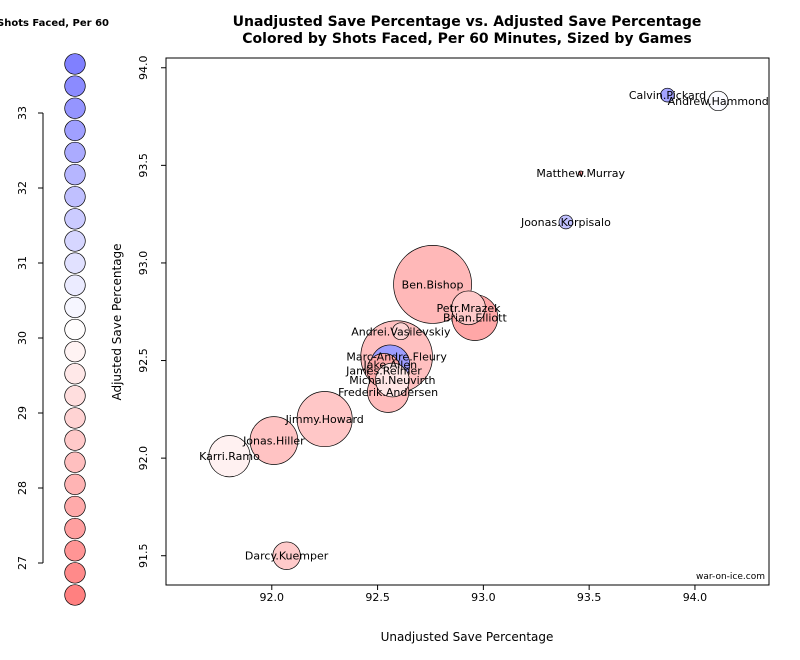  Describe the element at coordinates (22, 413) in the screenshot. I see `legend-tick-label: 29` at that location.